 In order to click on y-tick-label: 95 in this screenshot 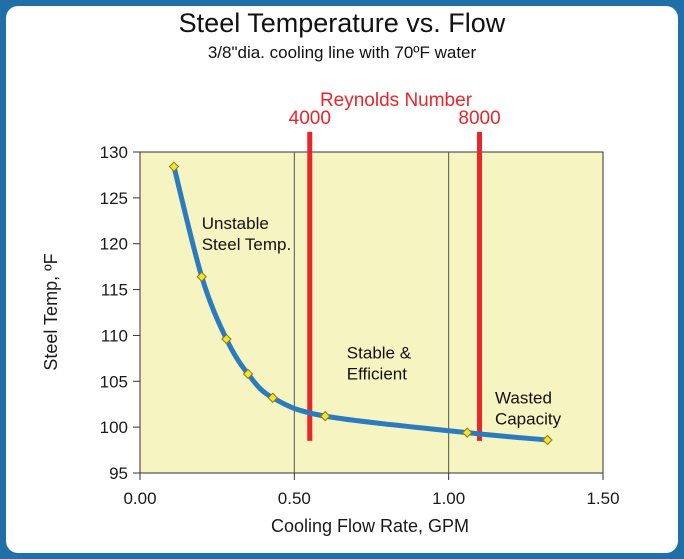, I will do `click(118, 473)`.